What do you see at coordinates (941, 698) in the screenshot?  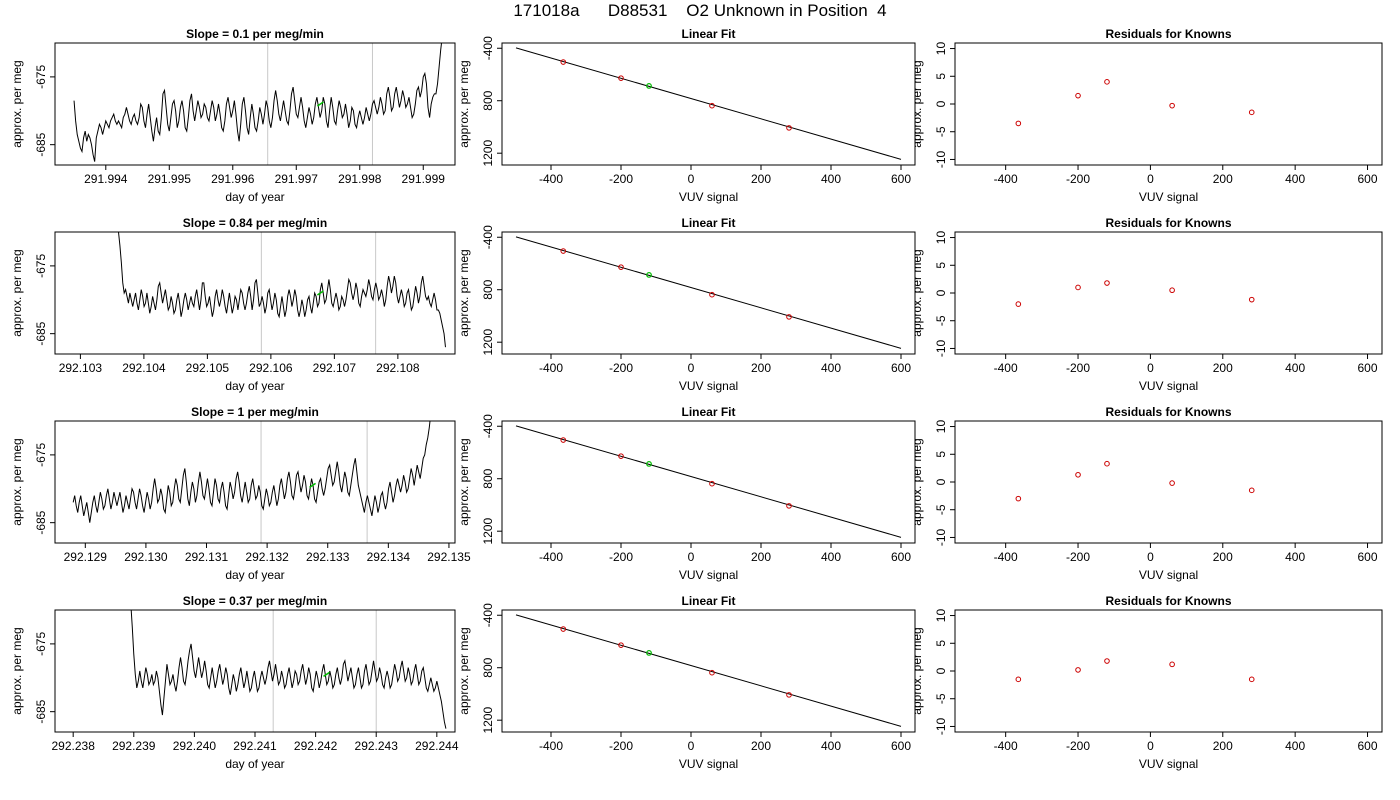 I see `y-tick-label: -5` at bounding box center [941, 698].